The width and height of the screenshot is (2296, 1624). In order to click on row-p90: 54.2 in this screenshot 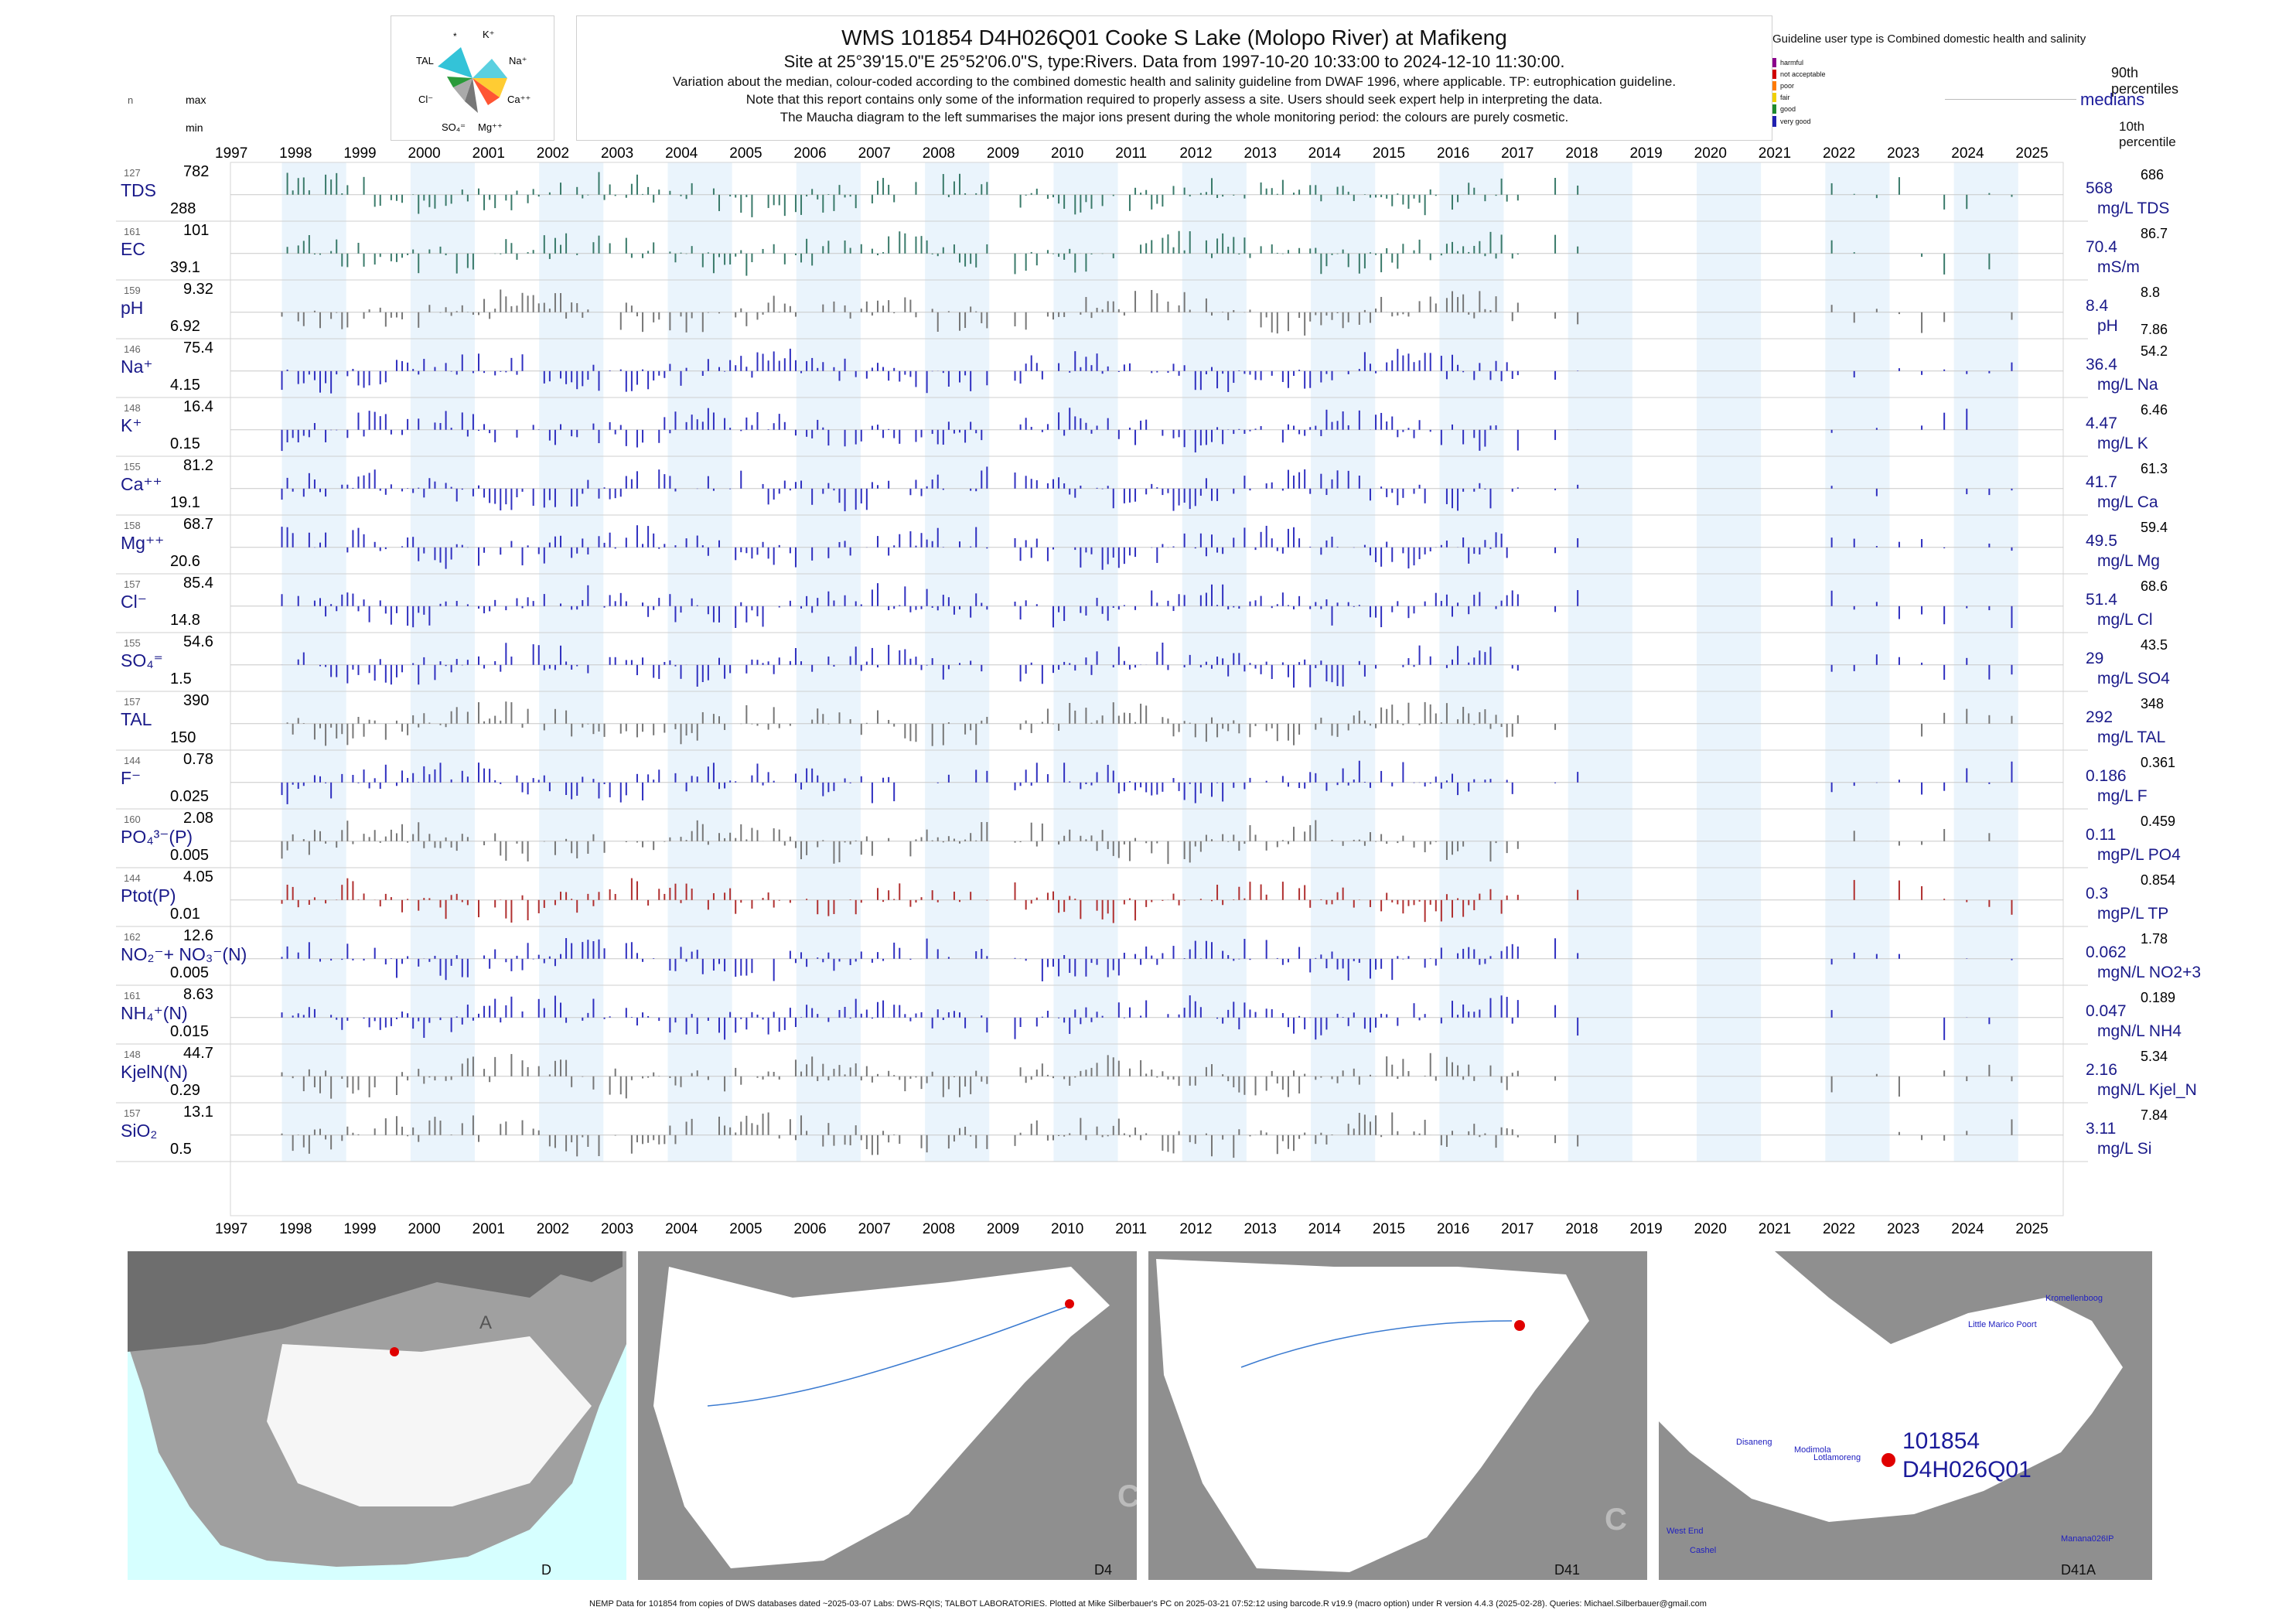, I will do `click(2154, 351)`.